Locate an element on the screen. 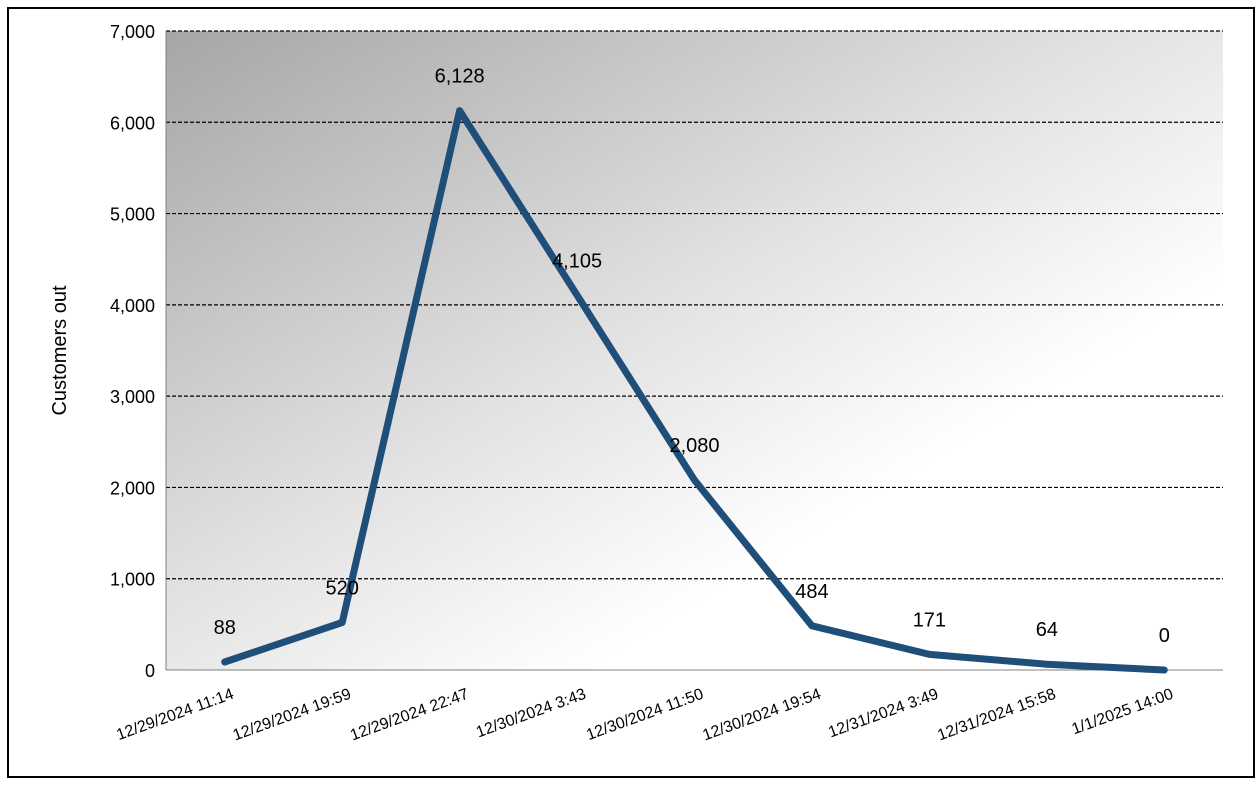 This screenshot has height=785, width=1257. data-label: 520 is located at coordinates (341, 589).